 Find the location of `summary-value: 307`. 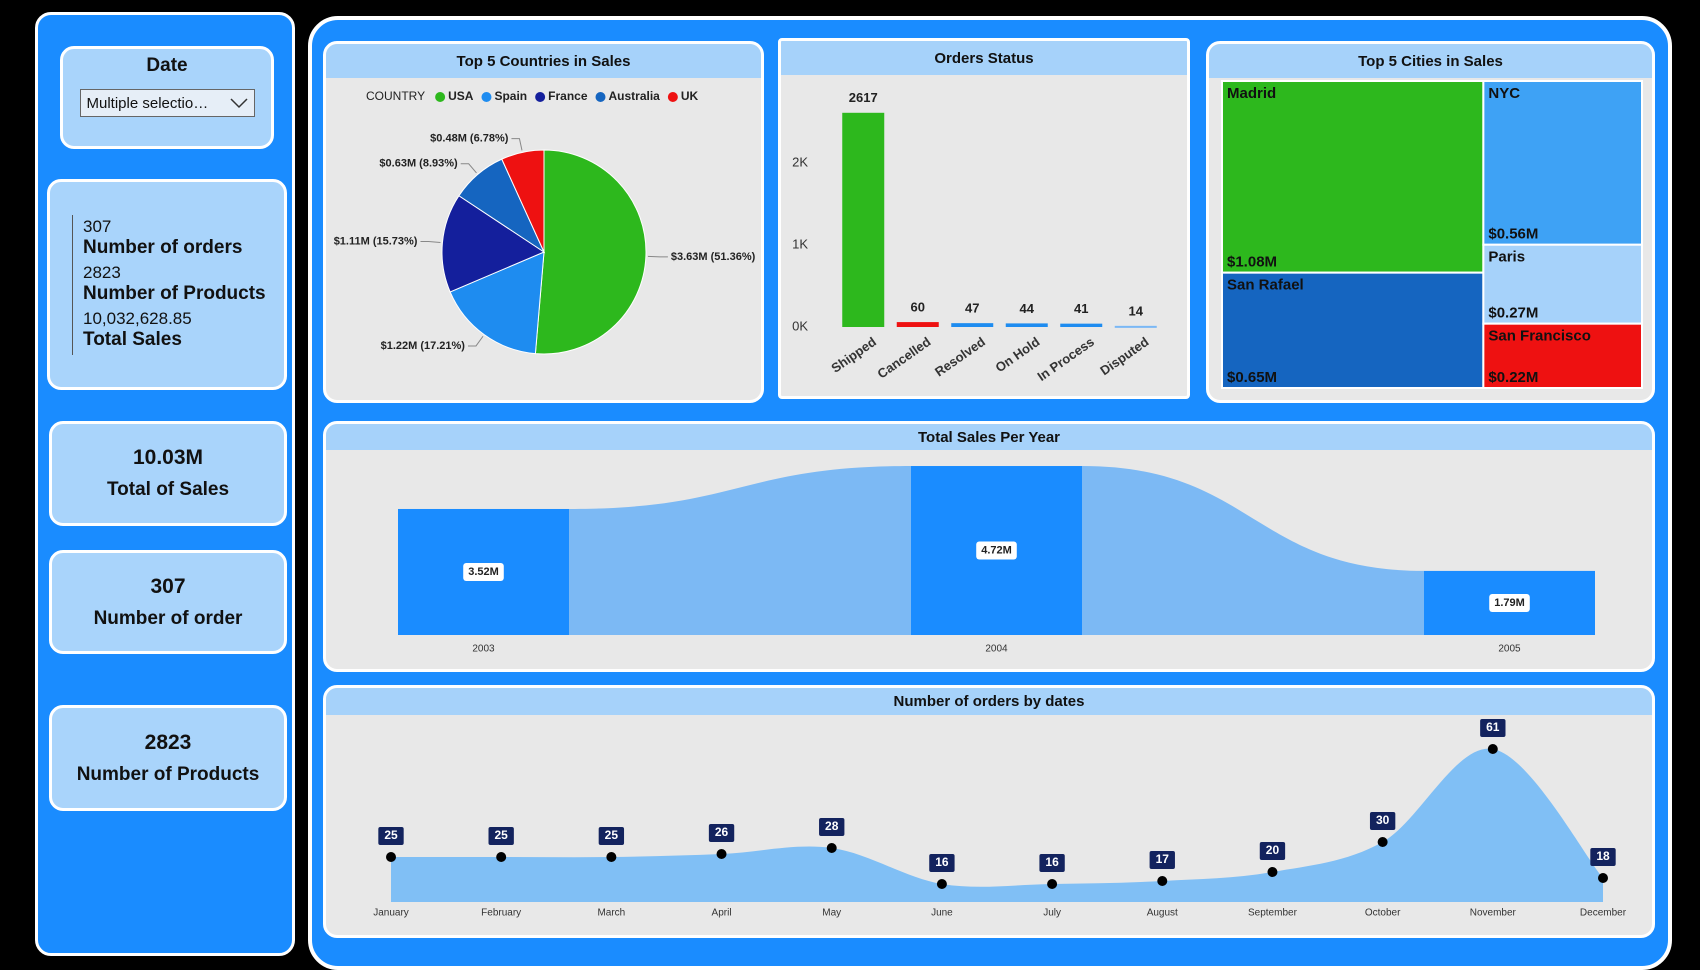

summary-value: 307 is located at coordinates (97, 226).